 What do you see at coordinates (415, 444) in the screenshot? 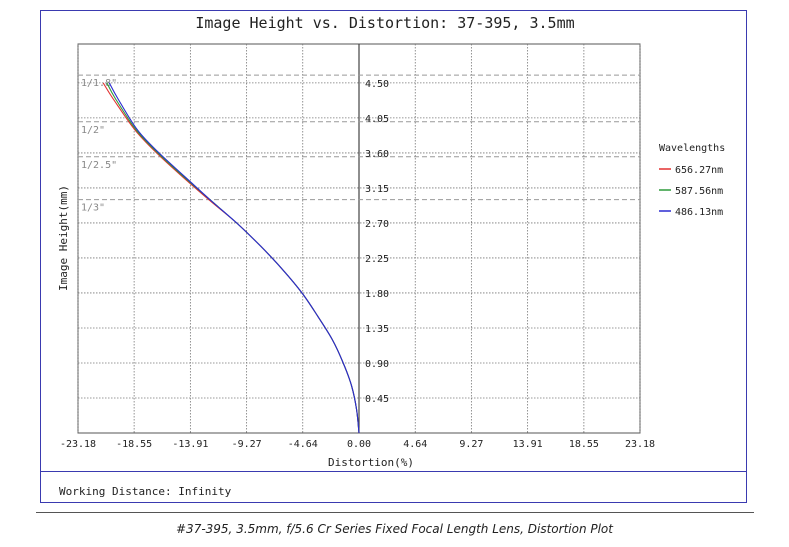
I see `x-tick-label-6: 4.64` at bounding box center [415, 444].